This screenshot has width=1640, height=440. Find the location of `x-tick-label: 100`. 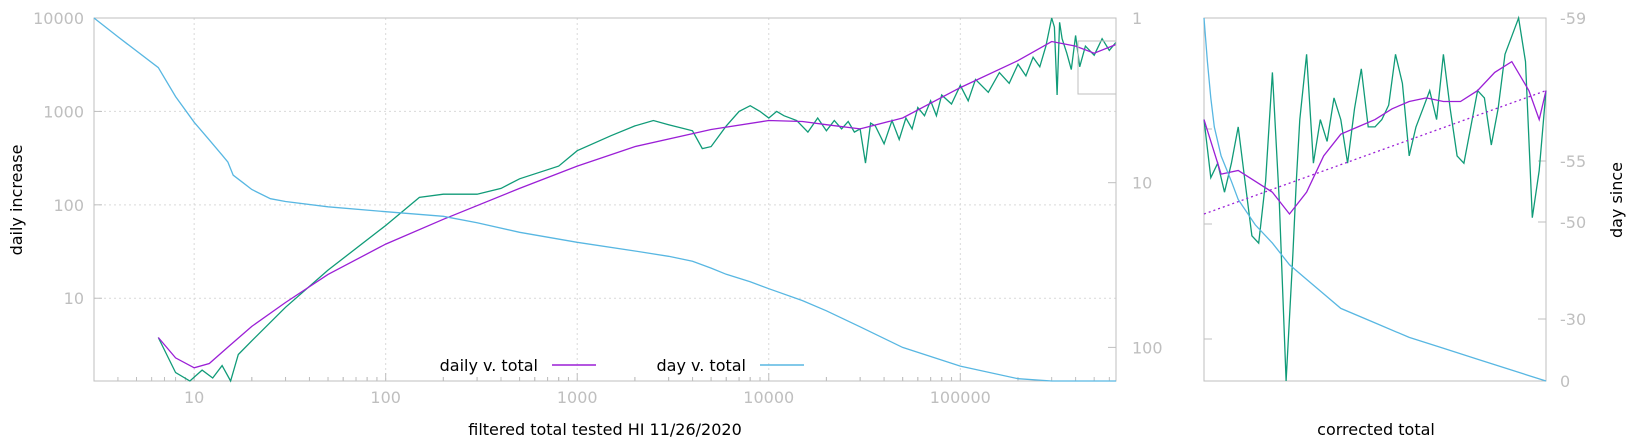

x-tick-label: 100 is located at coordinates (385, 397).